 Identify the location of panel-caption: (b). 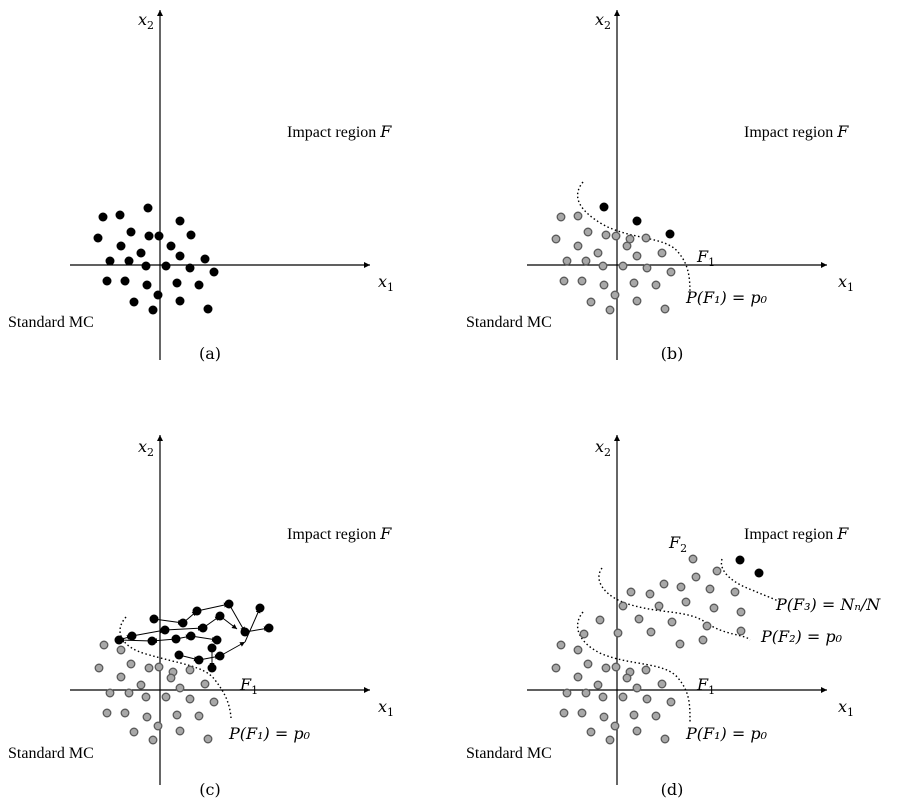
(672, 353).